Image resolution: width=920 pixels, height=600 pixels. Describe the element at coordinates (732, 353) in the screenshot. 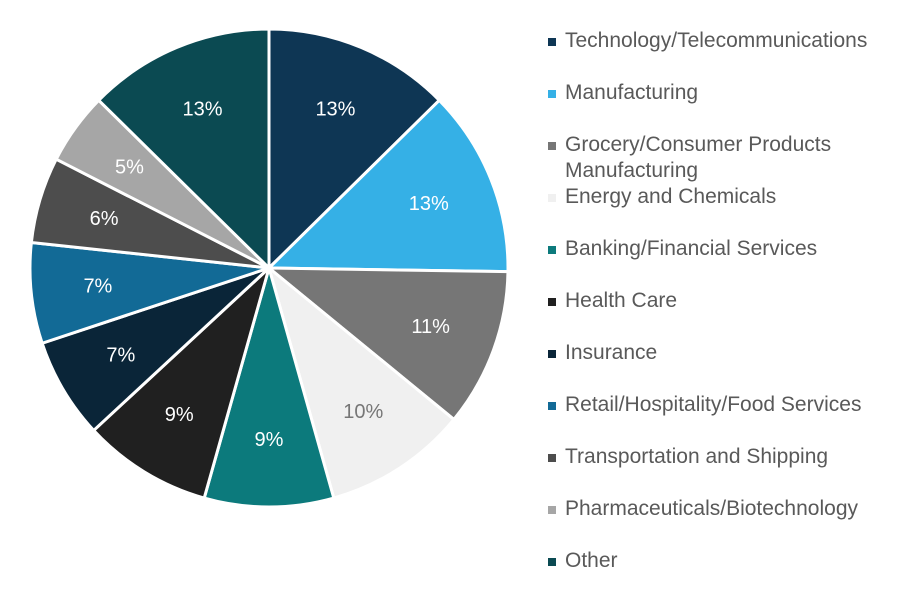

I see `legend-item: Insurance` at that location.